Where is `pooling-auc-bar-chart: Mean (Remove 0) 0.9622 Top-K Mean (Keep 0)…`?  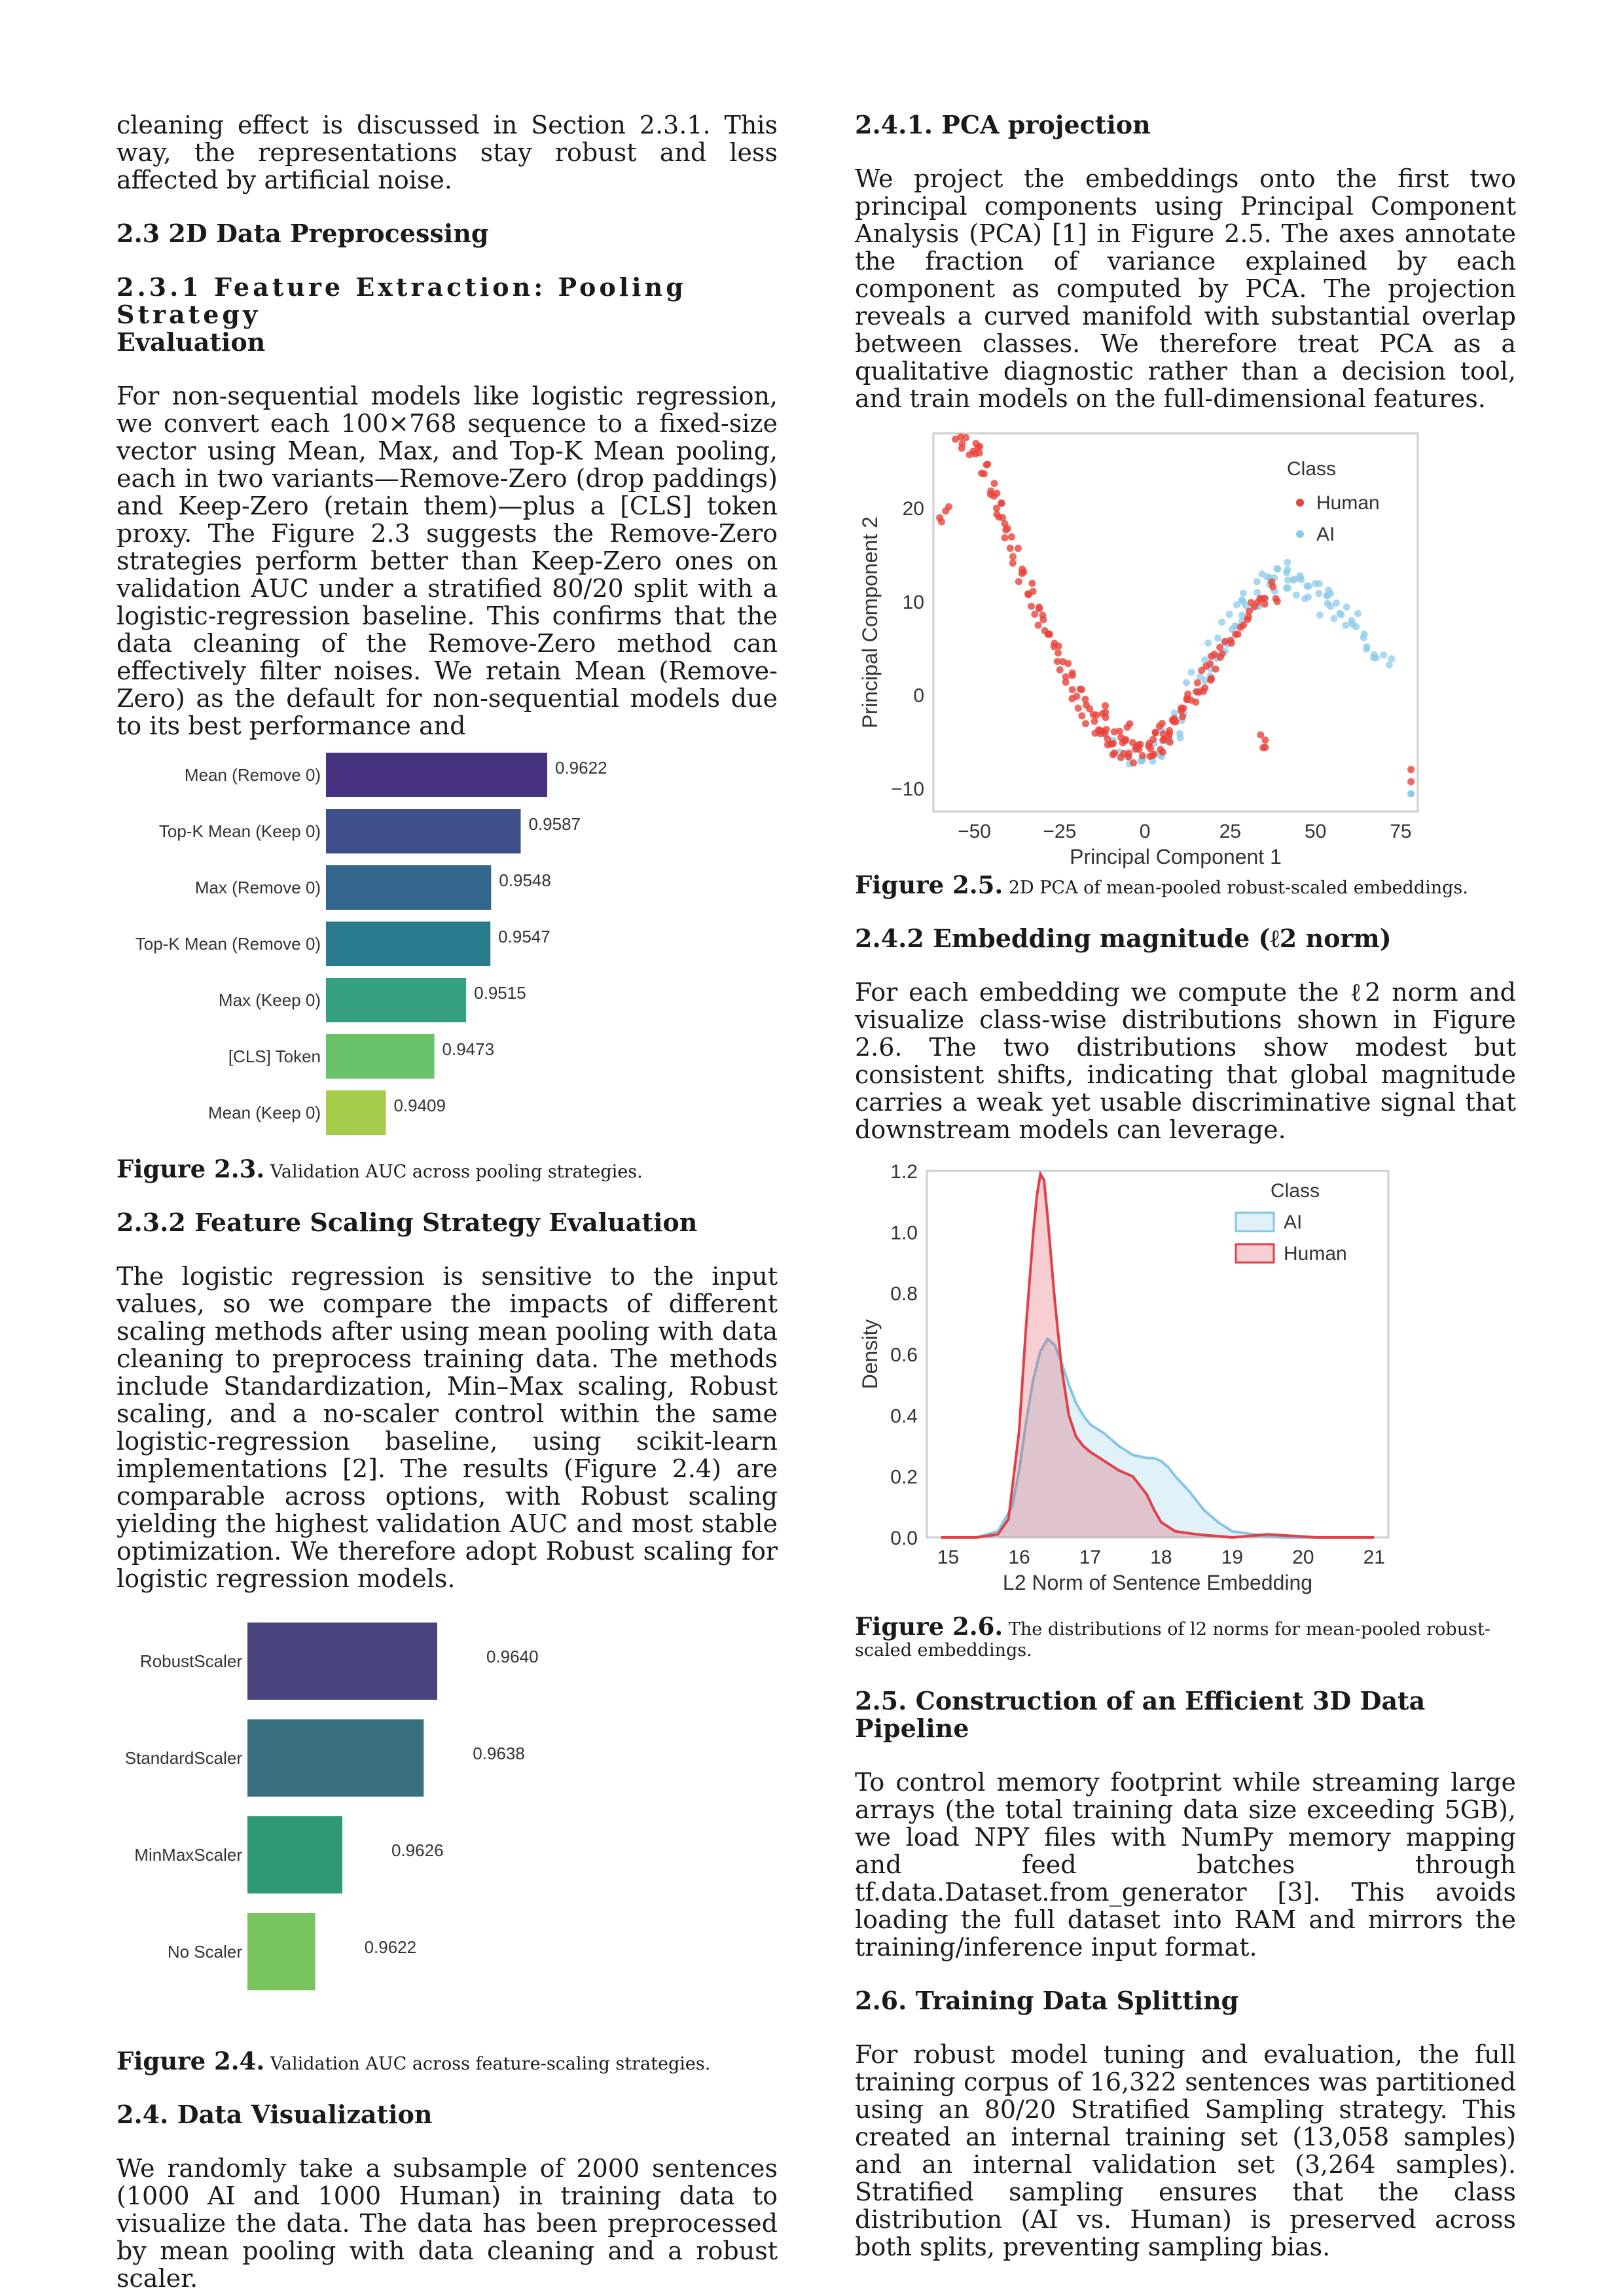
pooling-auc-bar-chart: Mean (Remove 0) 0.9622 Top-K Mean (Keep 0)… is located at coordinates (371, 944).